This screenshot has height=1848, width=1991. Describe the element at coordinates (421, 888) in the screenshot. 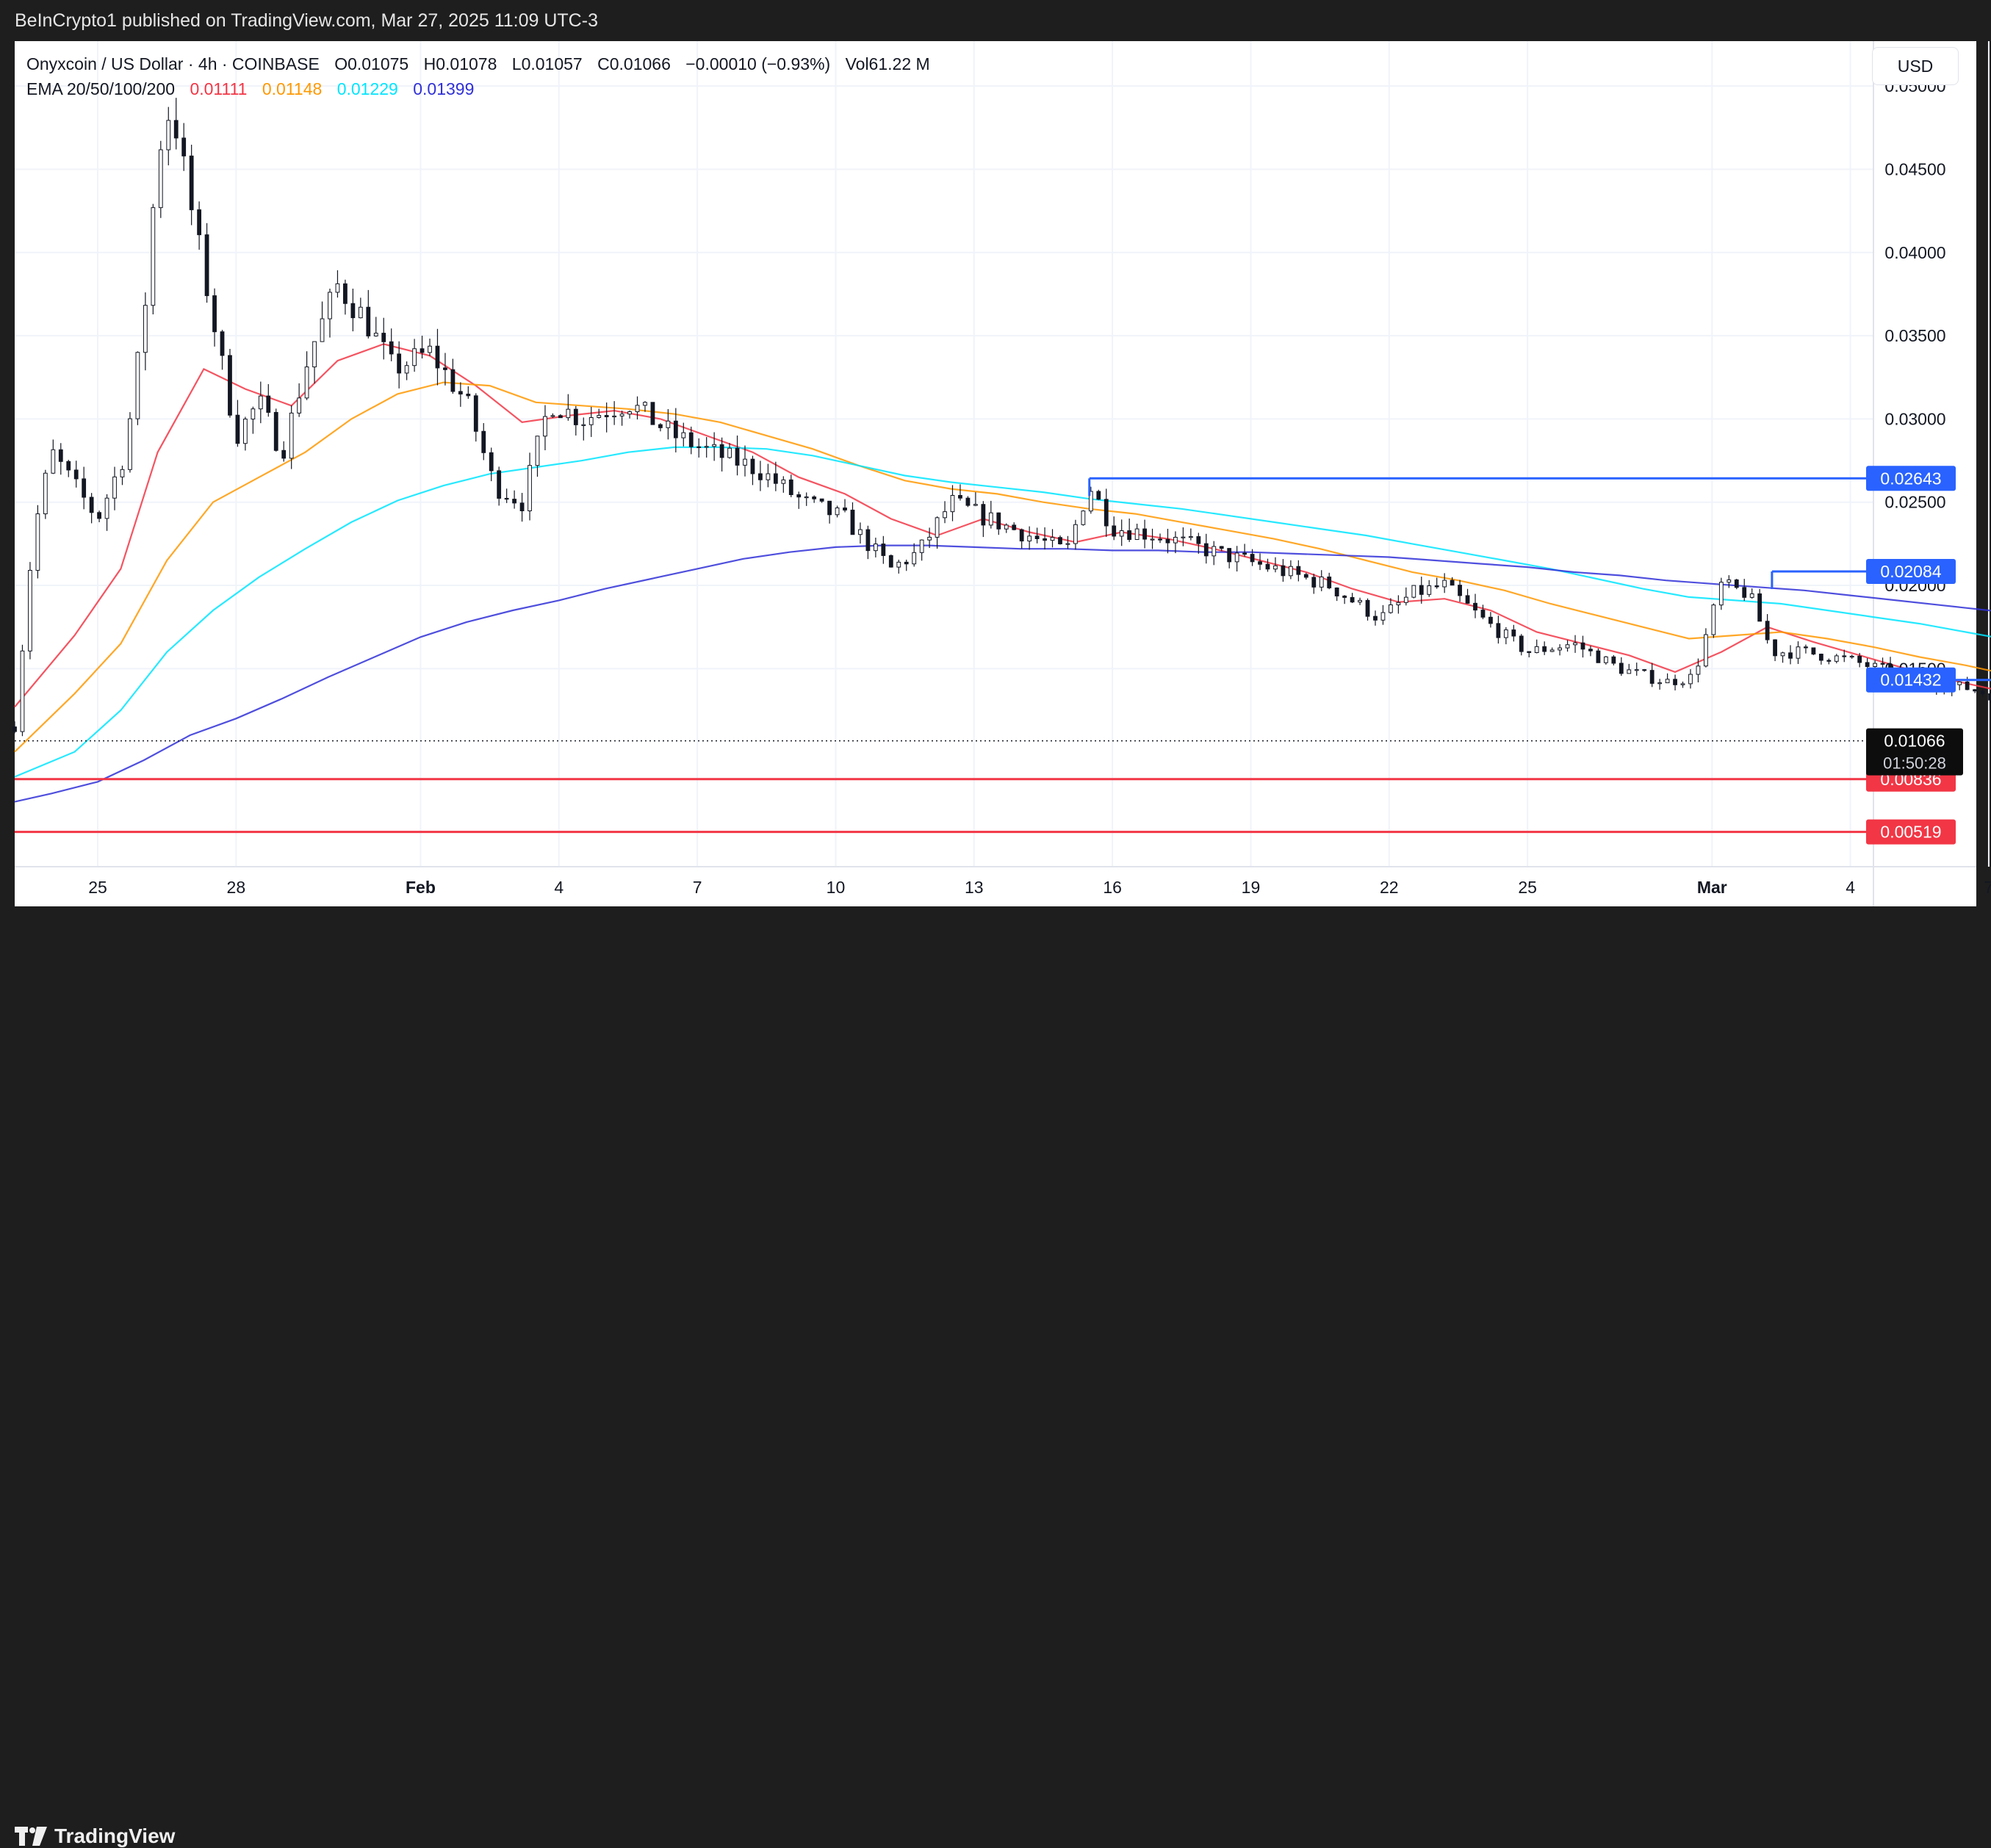

I see `x-tick-label: Feb` at that location.